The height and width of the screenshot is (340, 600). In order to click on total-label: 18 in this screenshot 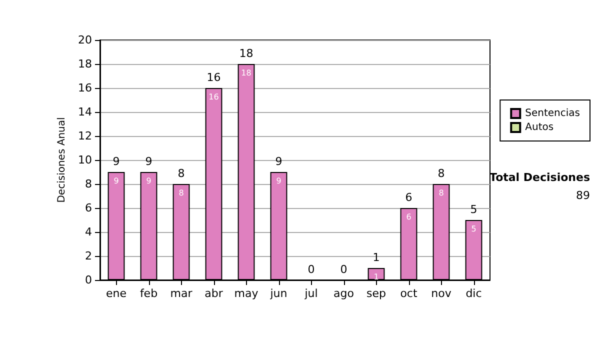, I will do `click(246, 53)`.